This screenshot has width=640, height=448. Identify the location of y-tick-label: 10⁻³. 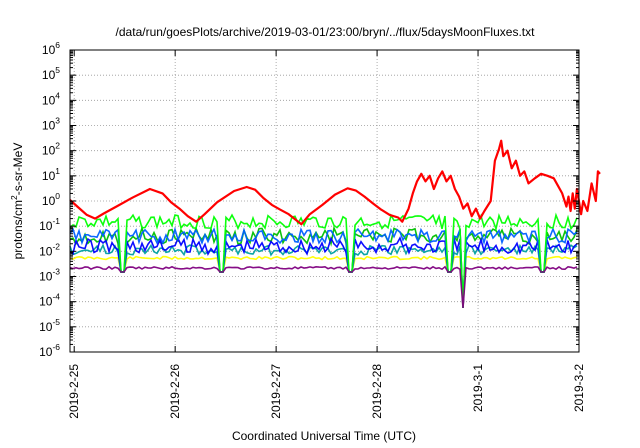
(49, 275).